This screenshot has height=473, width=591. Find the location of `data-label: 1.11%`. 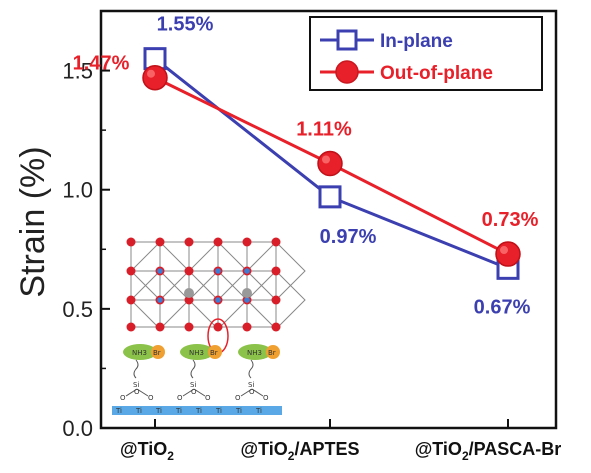

data-label: 1.11% is located at coordinates (324, 130).